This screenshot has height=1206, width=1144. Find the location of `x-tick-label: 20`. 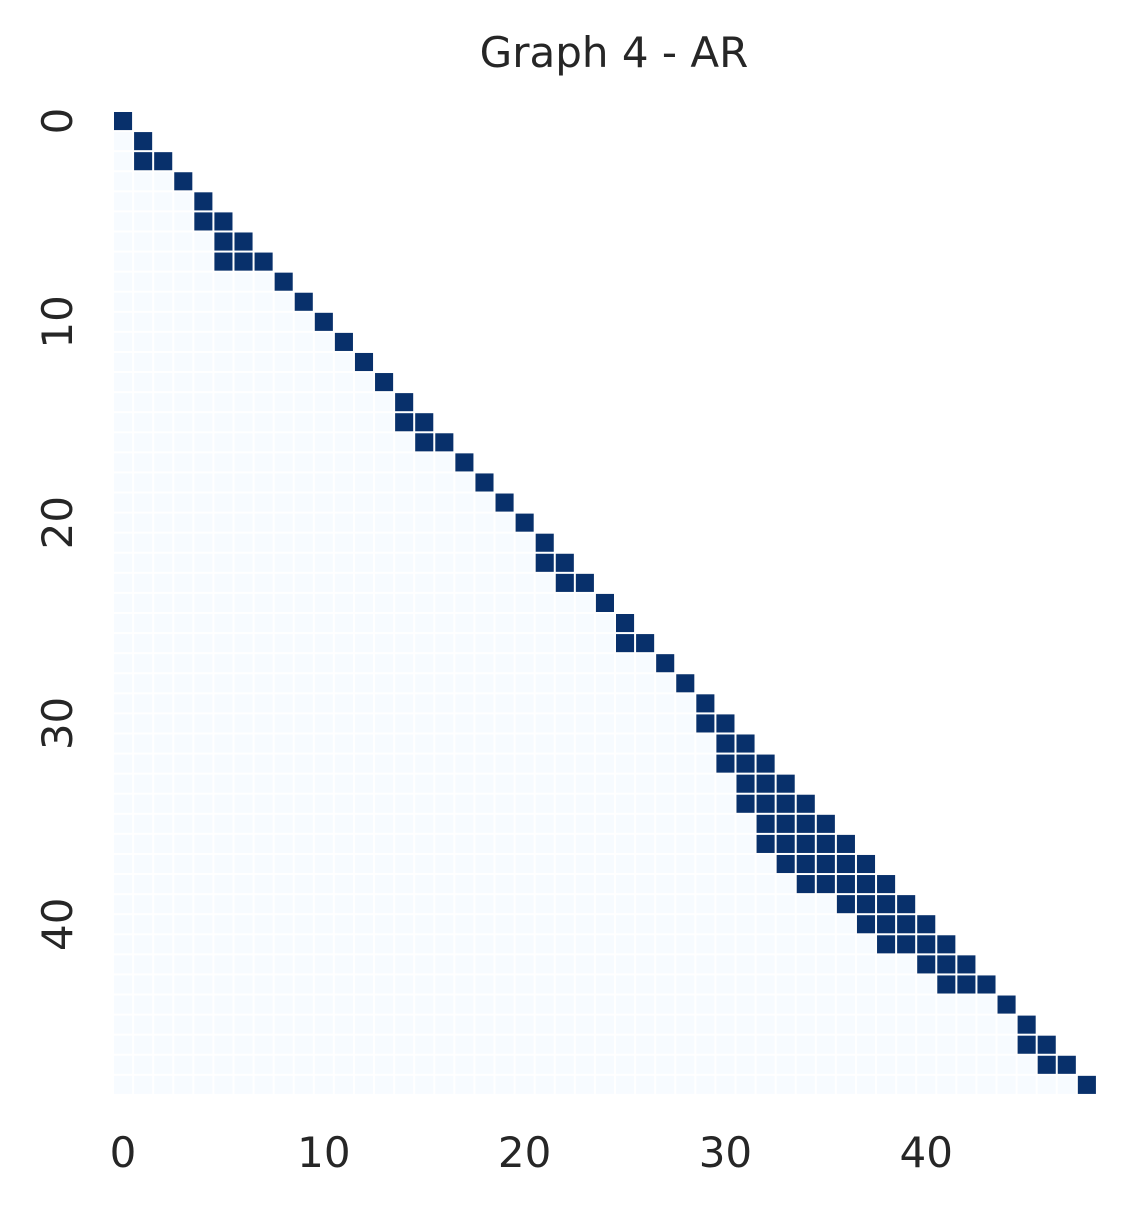

x-tick-label: 20 is located at coordinates (524, 1152).